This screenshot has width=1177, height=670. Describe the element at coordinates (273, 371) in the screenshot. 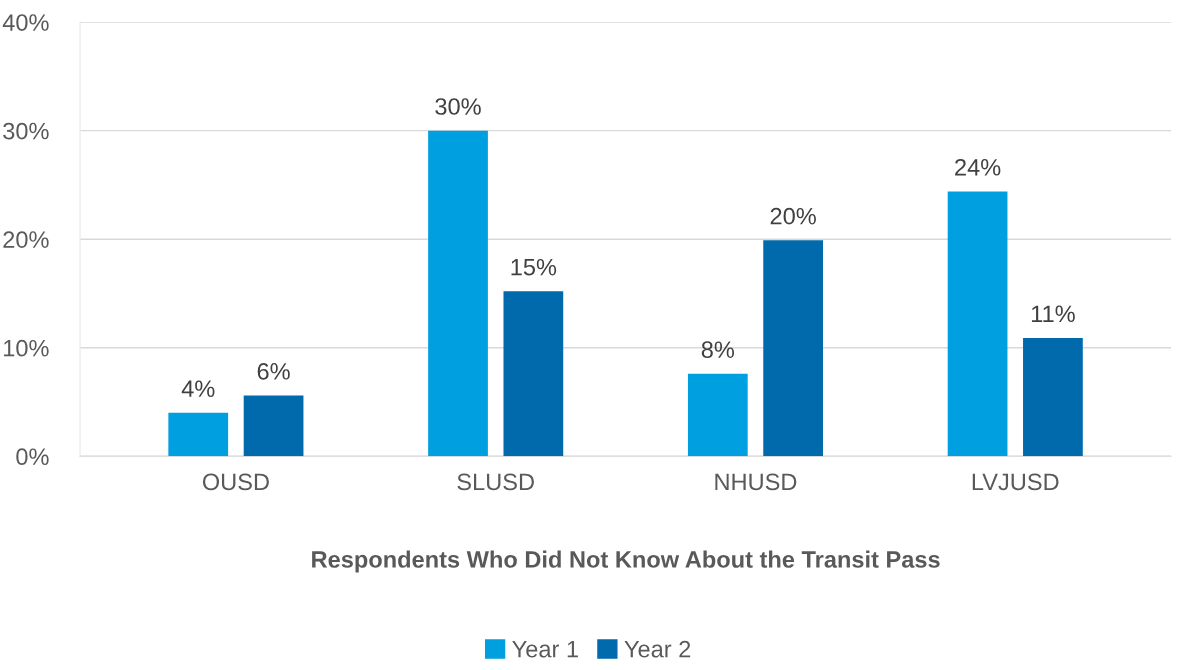

I see `data-label: 6%` at that location.